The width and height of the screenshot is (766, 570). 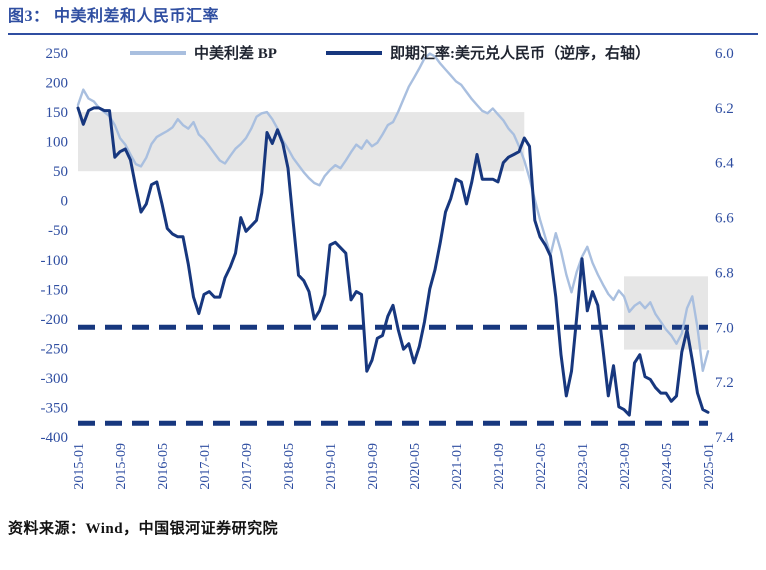 I want to click on x-axis-tick: 2015-09, so click(x=121, y=466).